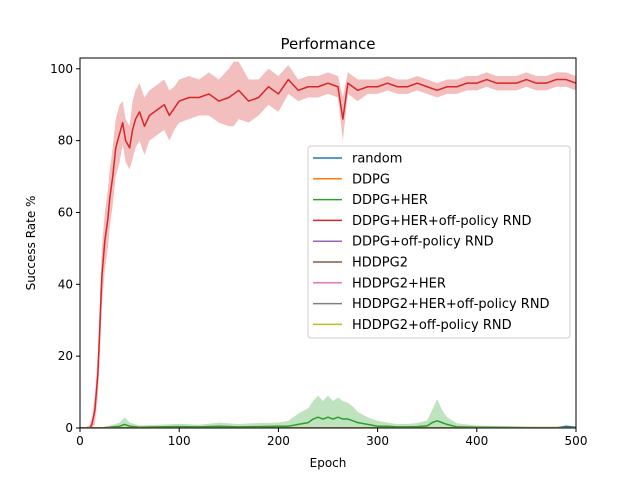 This screenshot has height=480, width=640. Describe the element at coordinates (451, 304) in the screenshot. I see `legend-label-hddpg2-her-off-policy-rnd: HDDPG2+HER+off-policy RND` at that location.